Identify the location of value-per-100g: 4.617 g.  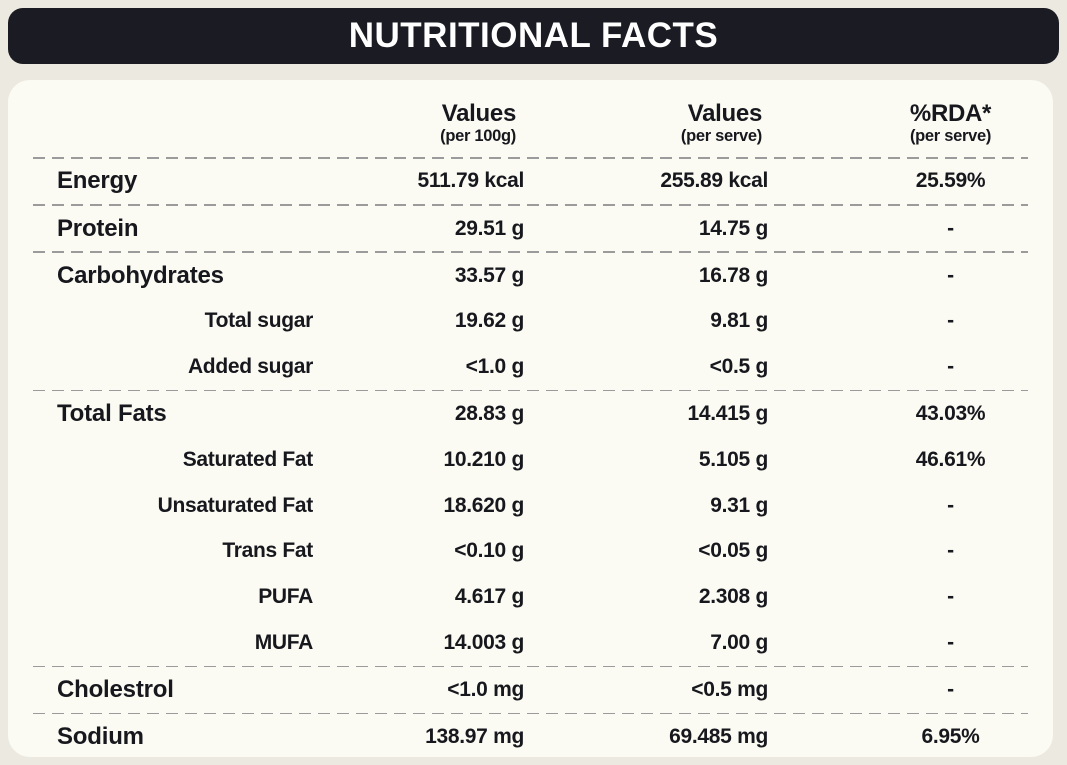
(489, 597).